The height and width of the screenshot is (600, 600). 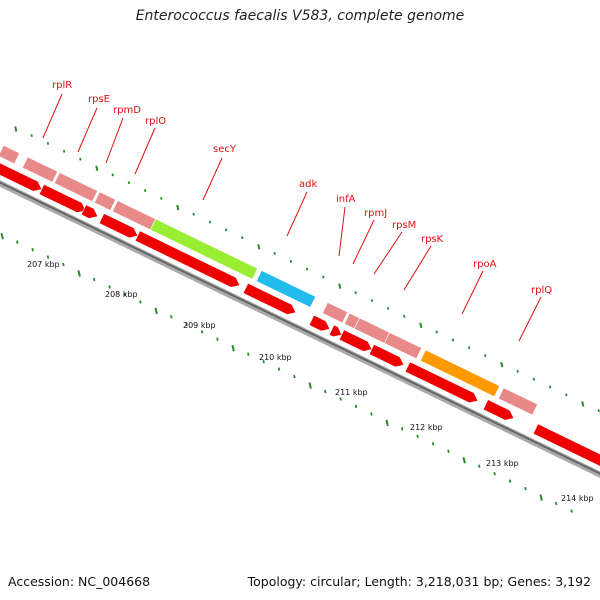 I want to click on scale-label: 207 kbp, so click(x=43, y=264).